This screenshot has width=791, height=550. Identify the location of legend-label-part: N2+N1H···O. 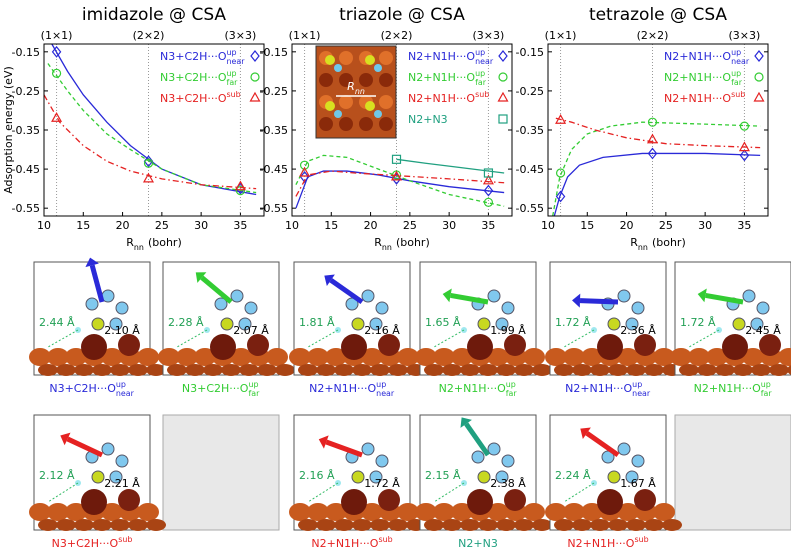
(441, 98).